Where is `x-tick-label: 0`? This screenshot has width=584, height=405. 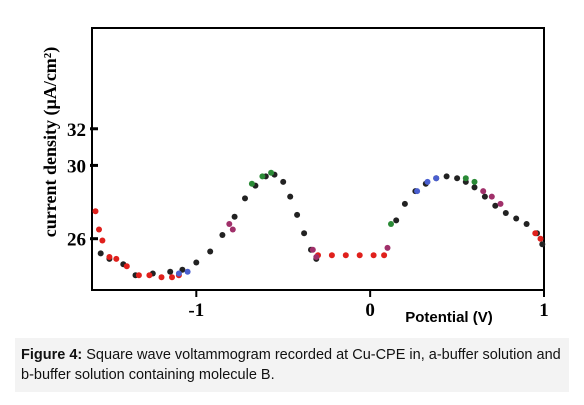 x-tick-label: 0 is located at coordinates (370, 310).